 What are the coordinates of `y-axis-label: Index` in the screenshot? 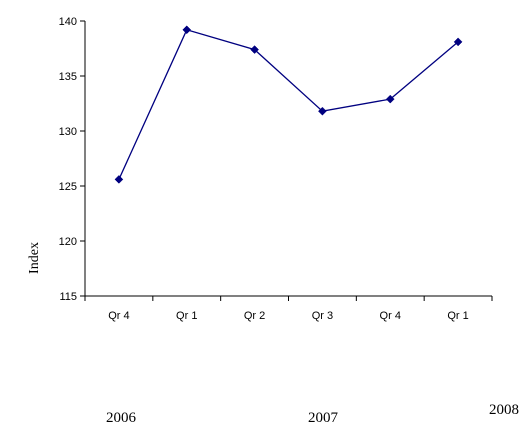 It's located at (34, 258).